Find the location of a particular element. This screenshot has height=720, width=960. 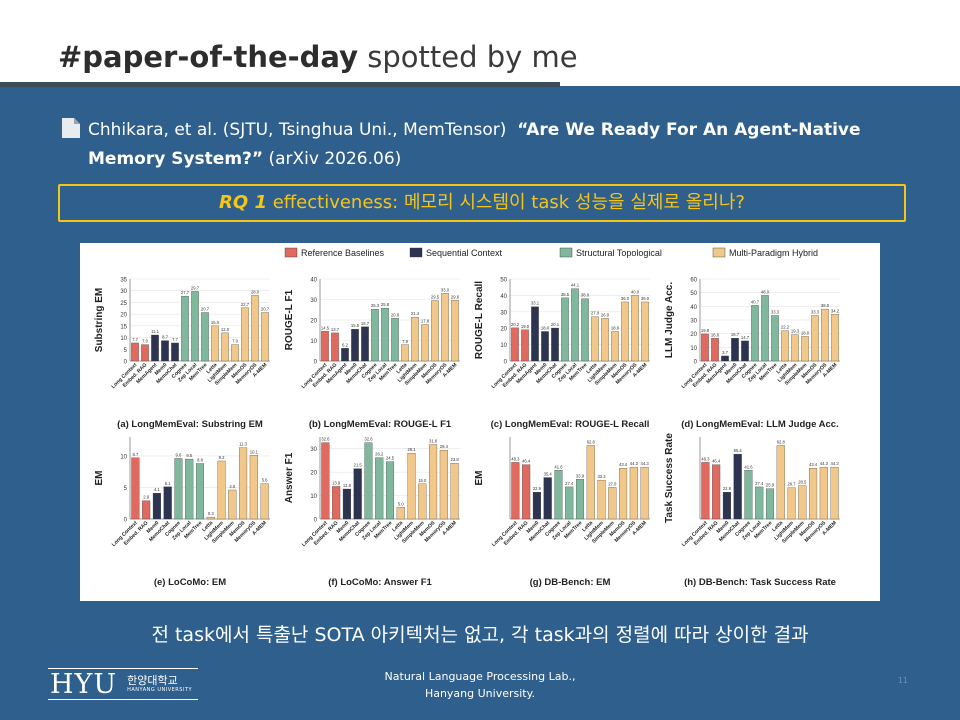

logo-korean: 한양대학교 is located at coordinates (152, 680).